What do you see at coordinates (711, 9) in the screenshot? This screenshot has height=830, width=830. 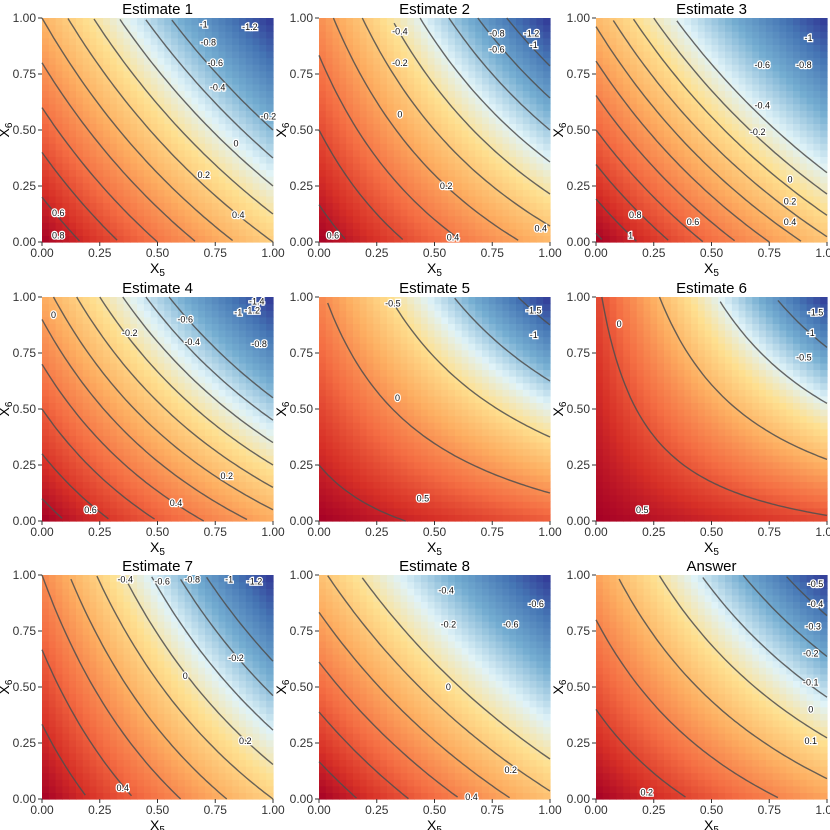 I see `panel-title: Estimate 3` at bounding box center [711, 9].